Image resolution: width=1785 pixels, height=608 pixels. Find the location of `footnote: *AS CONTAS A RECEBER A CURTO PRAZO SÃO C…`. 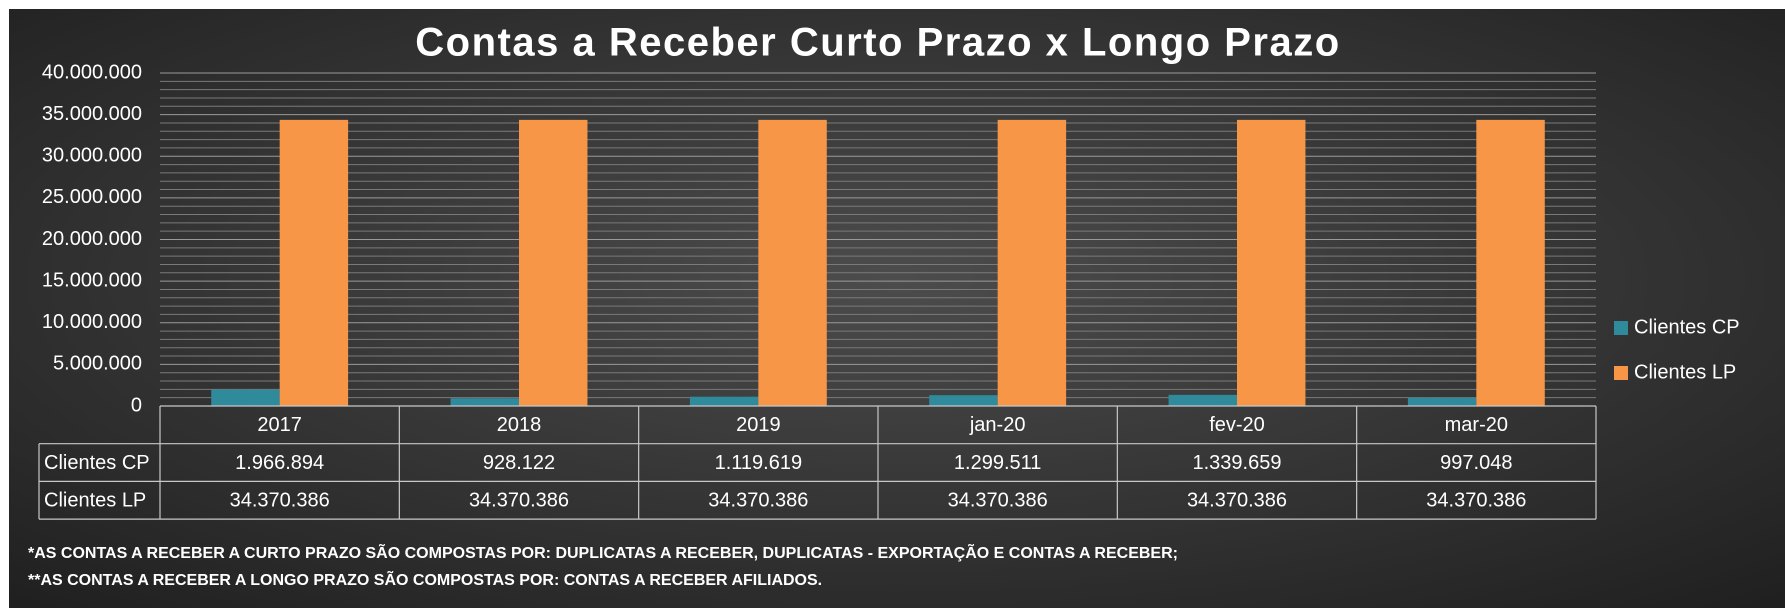

footnote: *AS CONTAS A RECEBER A CURTO PRAZO SÃO C… is located at coordinates (603, 552).